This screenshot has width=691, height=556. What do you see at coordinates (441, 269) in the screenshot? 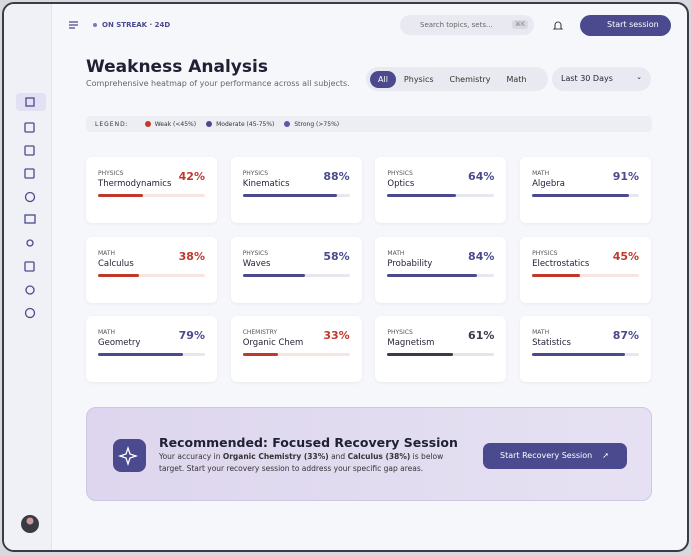
I see `topic-card: MATH Probability 84%` at bounding box center [441, 269].